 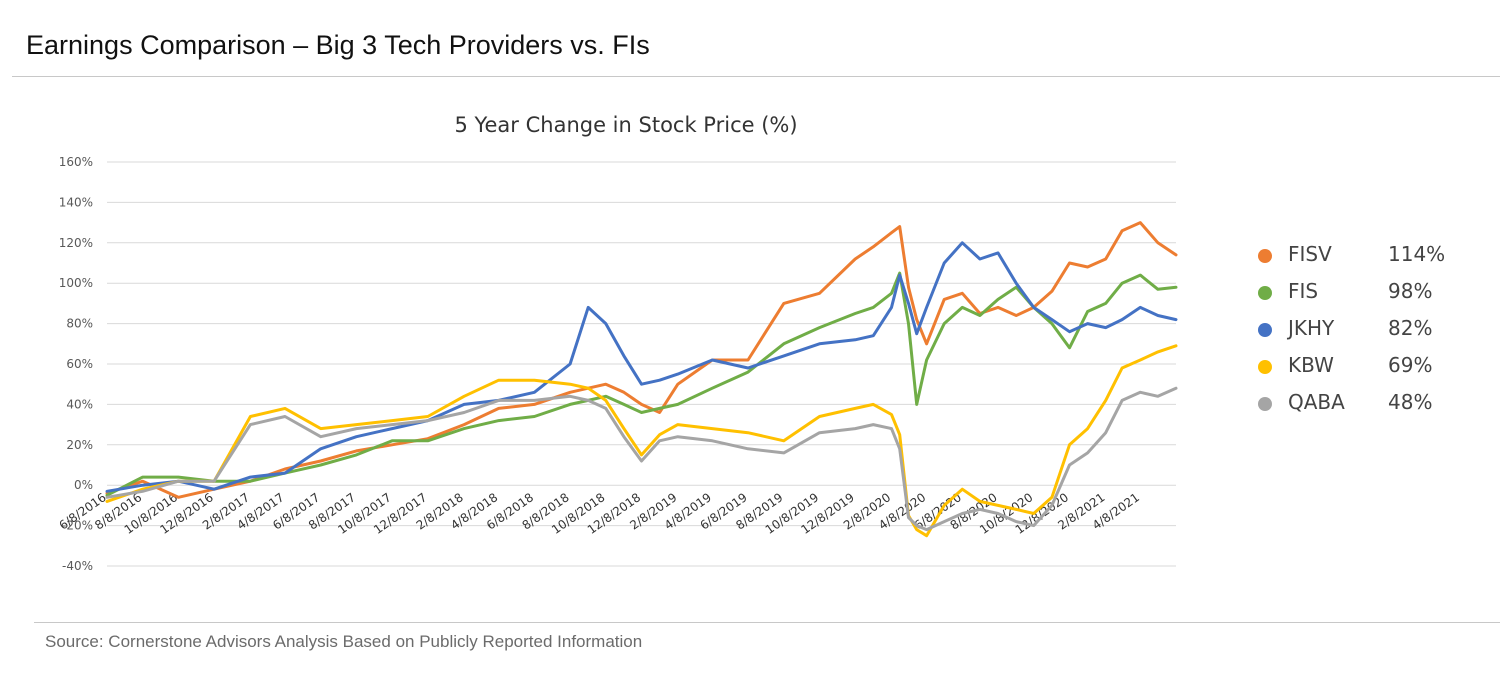 What do you see at coordinates (1265, 367) in the screenshot?
I see `legend-marker-kbw` at bounding box center [1265, 367].